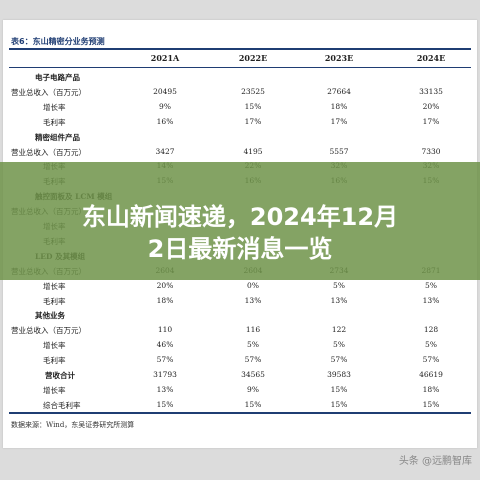 Image resolution: width=480 pixels, height=480 pixels. I want to click on table-cell: 122, so click(339, 330).